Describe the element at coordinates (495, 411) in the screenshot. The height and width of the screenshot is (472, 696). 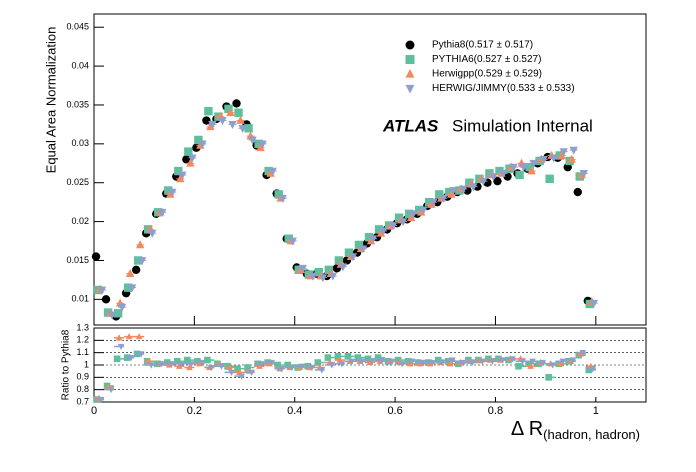
I see `x-tick-label: 0.8` at that location.